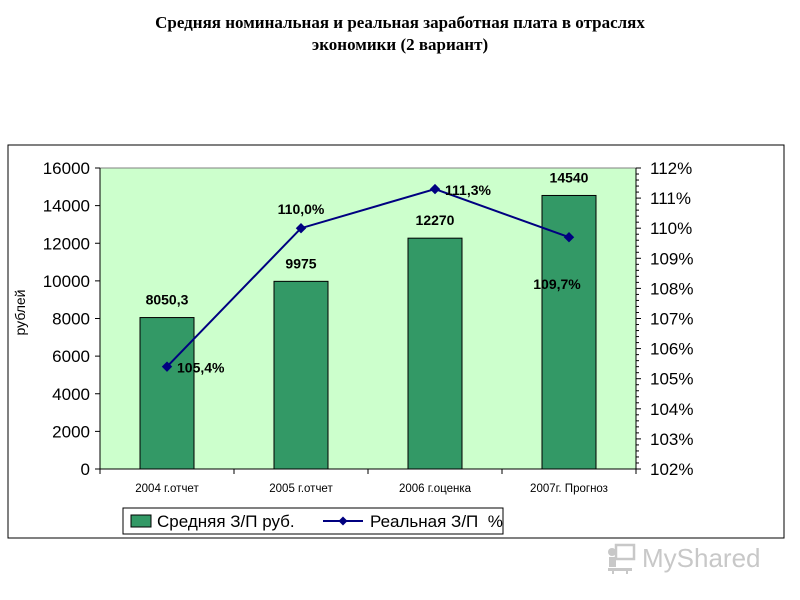  What do you see at coordinates (557, 284) in the screenshot?
I see `line-data-label: 109,7%` at bounding box center [557, 284].